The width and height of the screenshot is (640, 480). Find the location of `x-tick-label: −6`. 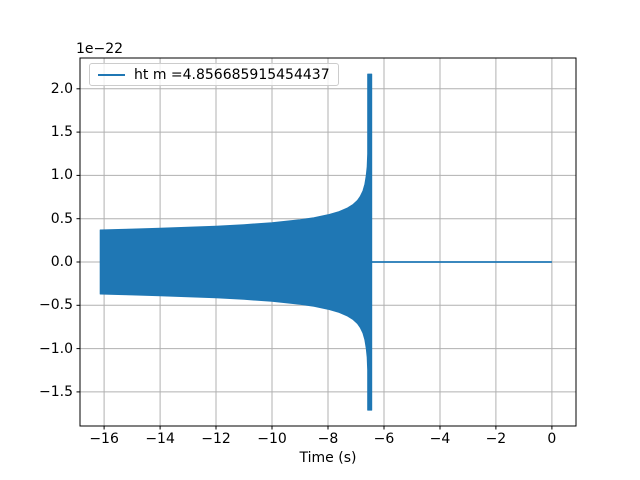

x-tick-label: −6 is located at coordinates (384, 439).